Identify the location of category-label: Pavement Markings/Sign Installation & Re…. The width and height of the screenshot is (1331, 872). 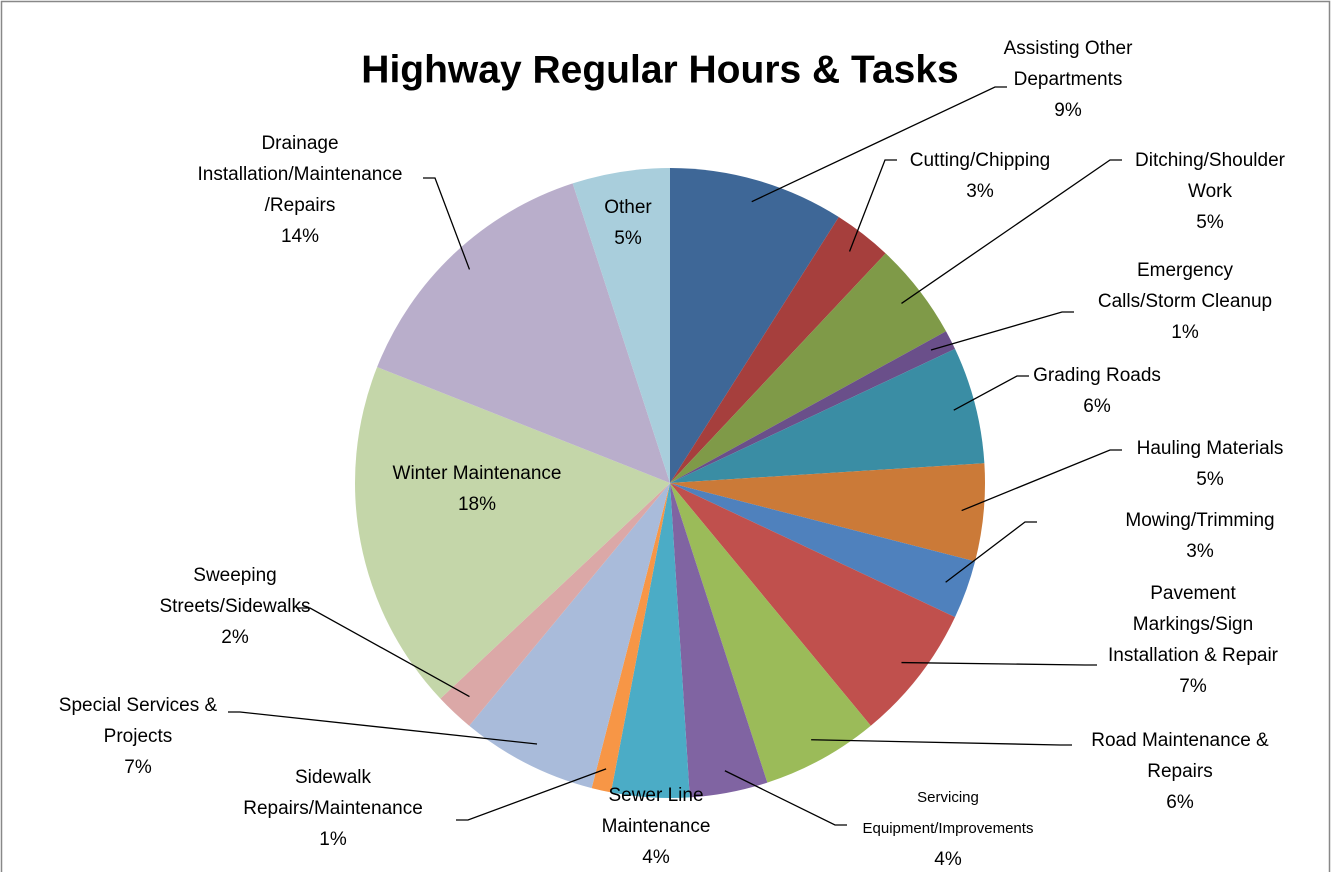
(1193, 624).